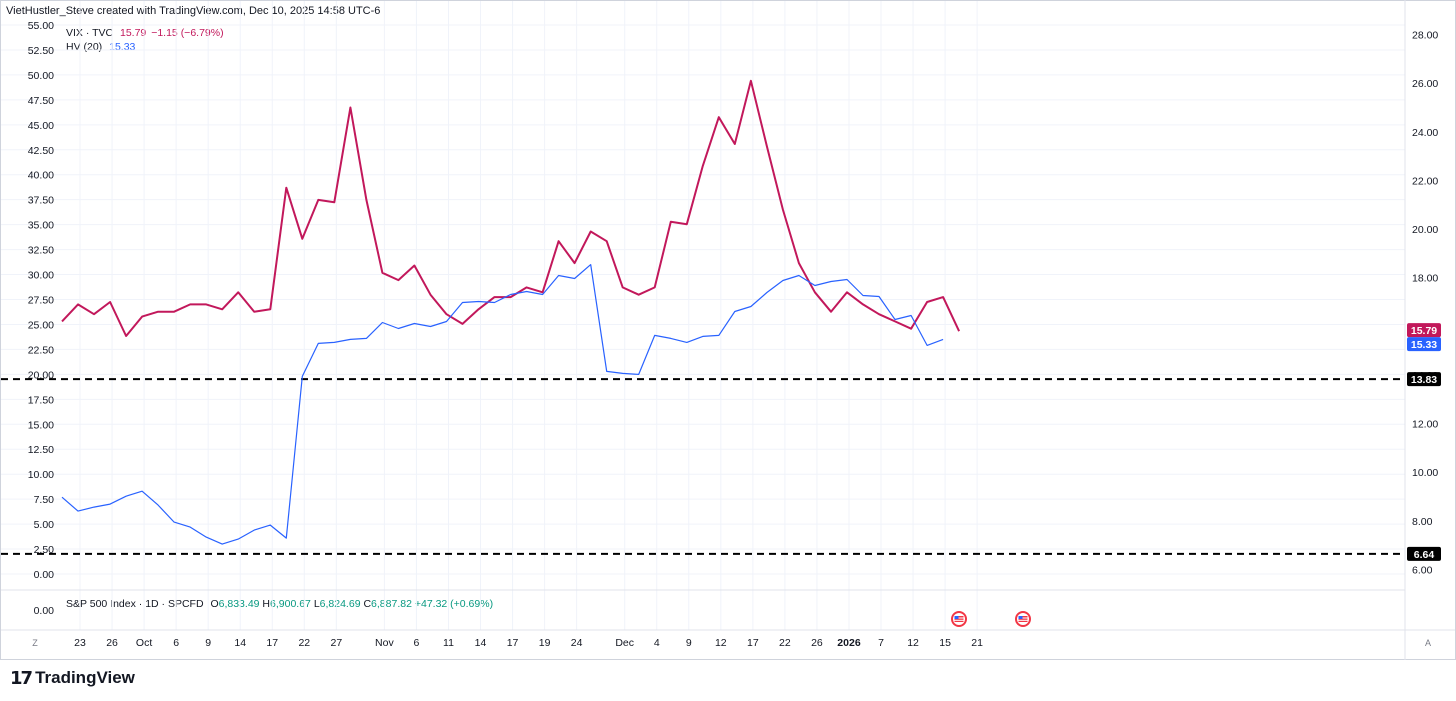 Image resolution: width=1456 pixels, height=701 pixels. Describe the element at coordinates (1424, 345) in the screenshot. I see `hv-price-badge: 15.33` at that location.